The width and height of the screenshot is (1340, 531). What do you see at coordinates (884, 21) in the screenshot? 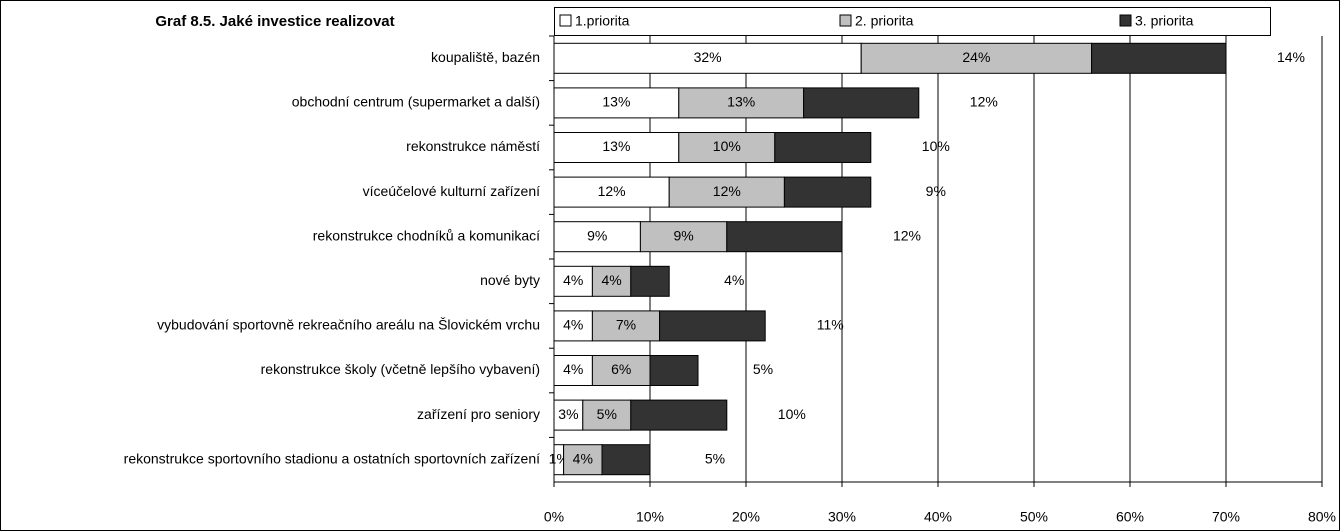
I see `legend-label: 2. priorita` at bounding box center [884, 21].